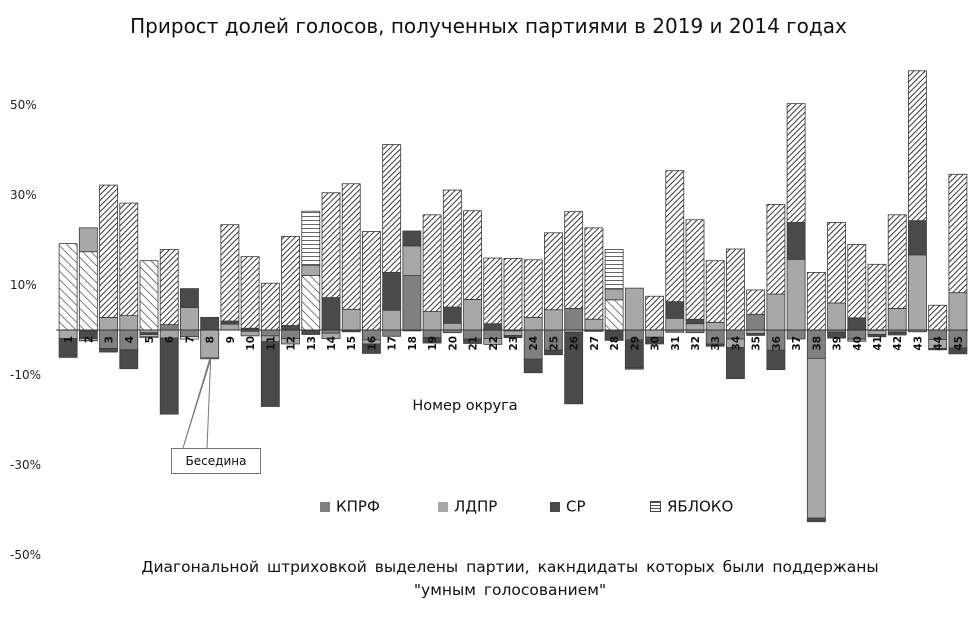  Describe the element at coordinates (271, 343) in the screenshot. I see `x-tick-label: 11` at that location.